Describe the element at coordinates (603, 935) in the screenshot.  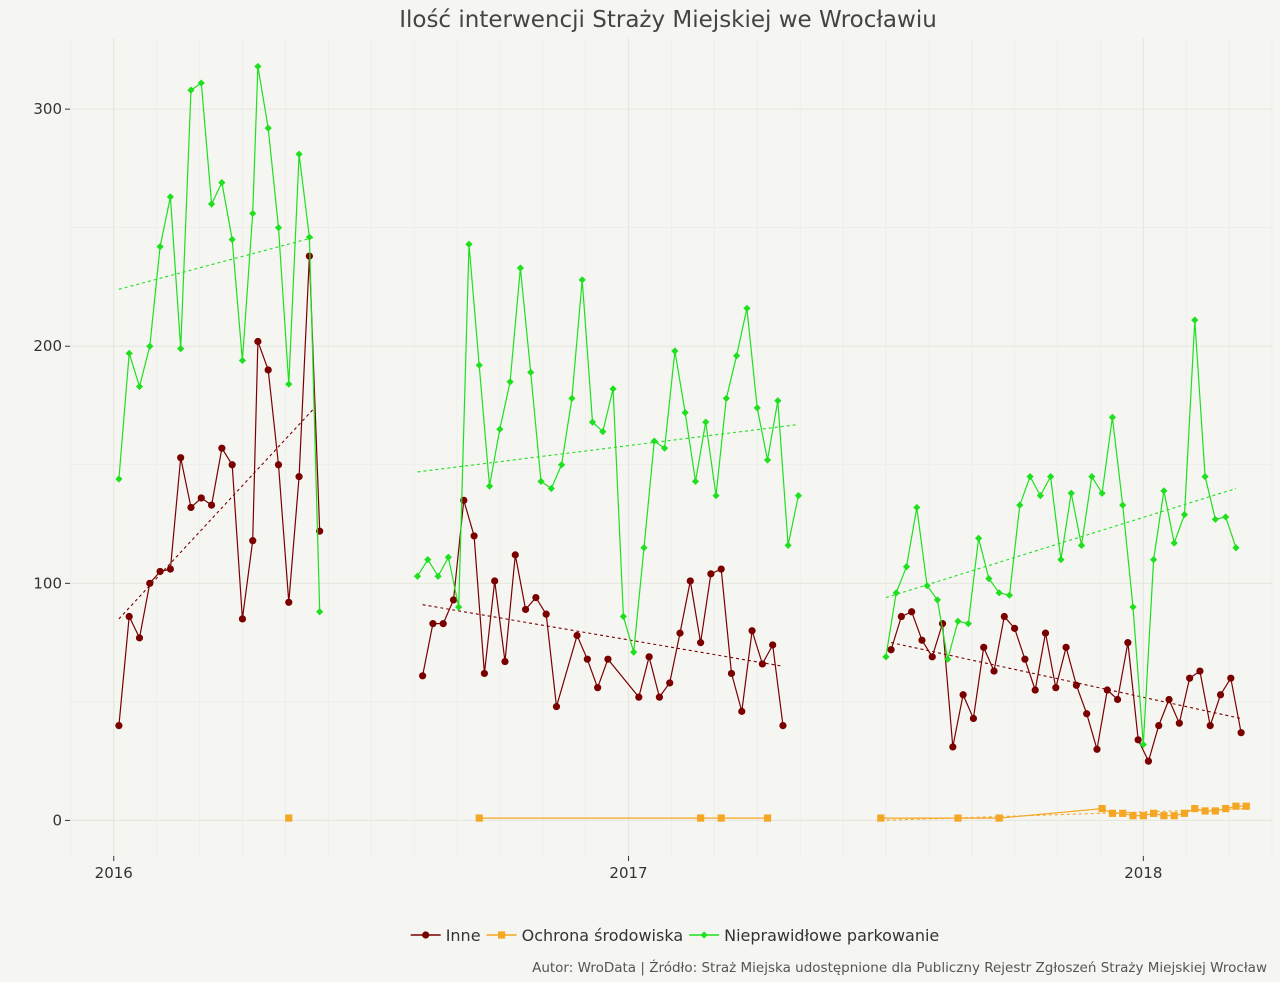
I see `legend-label: Ochrona środowiska` at that location.